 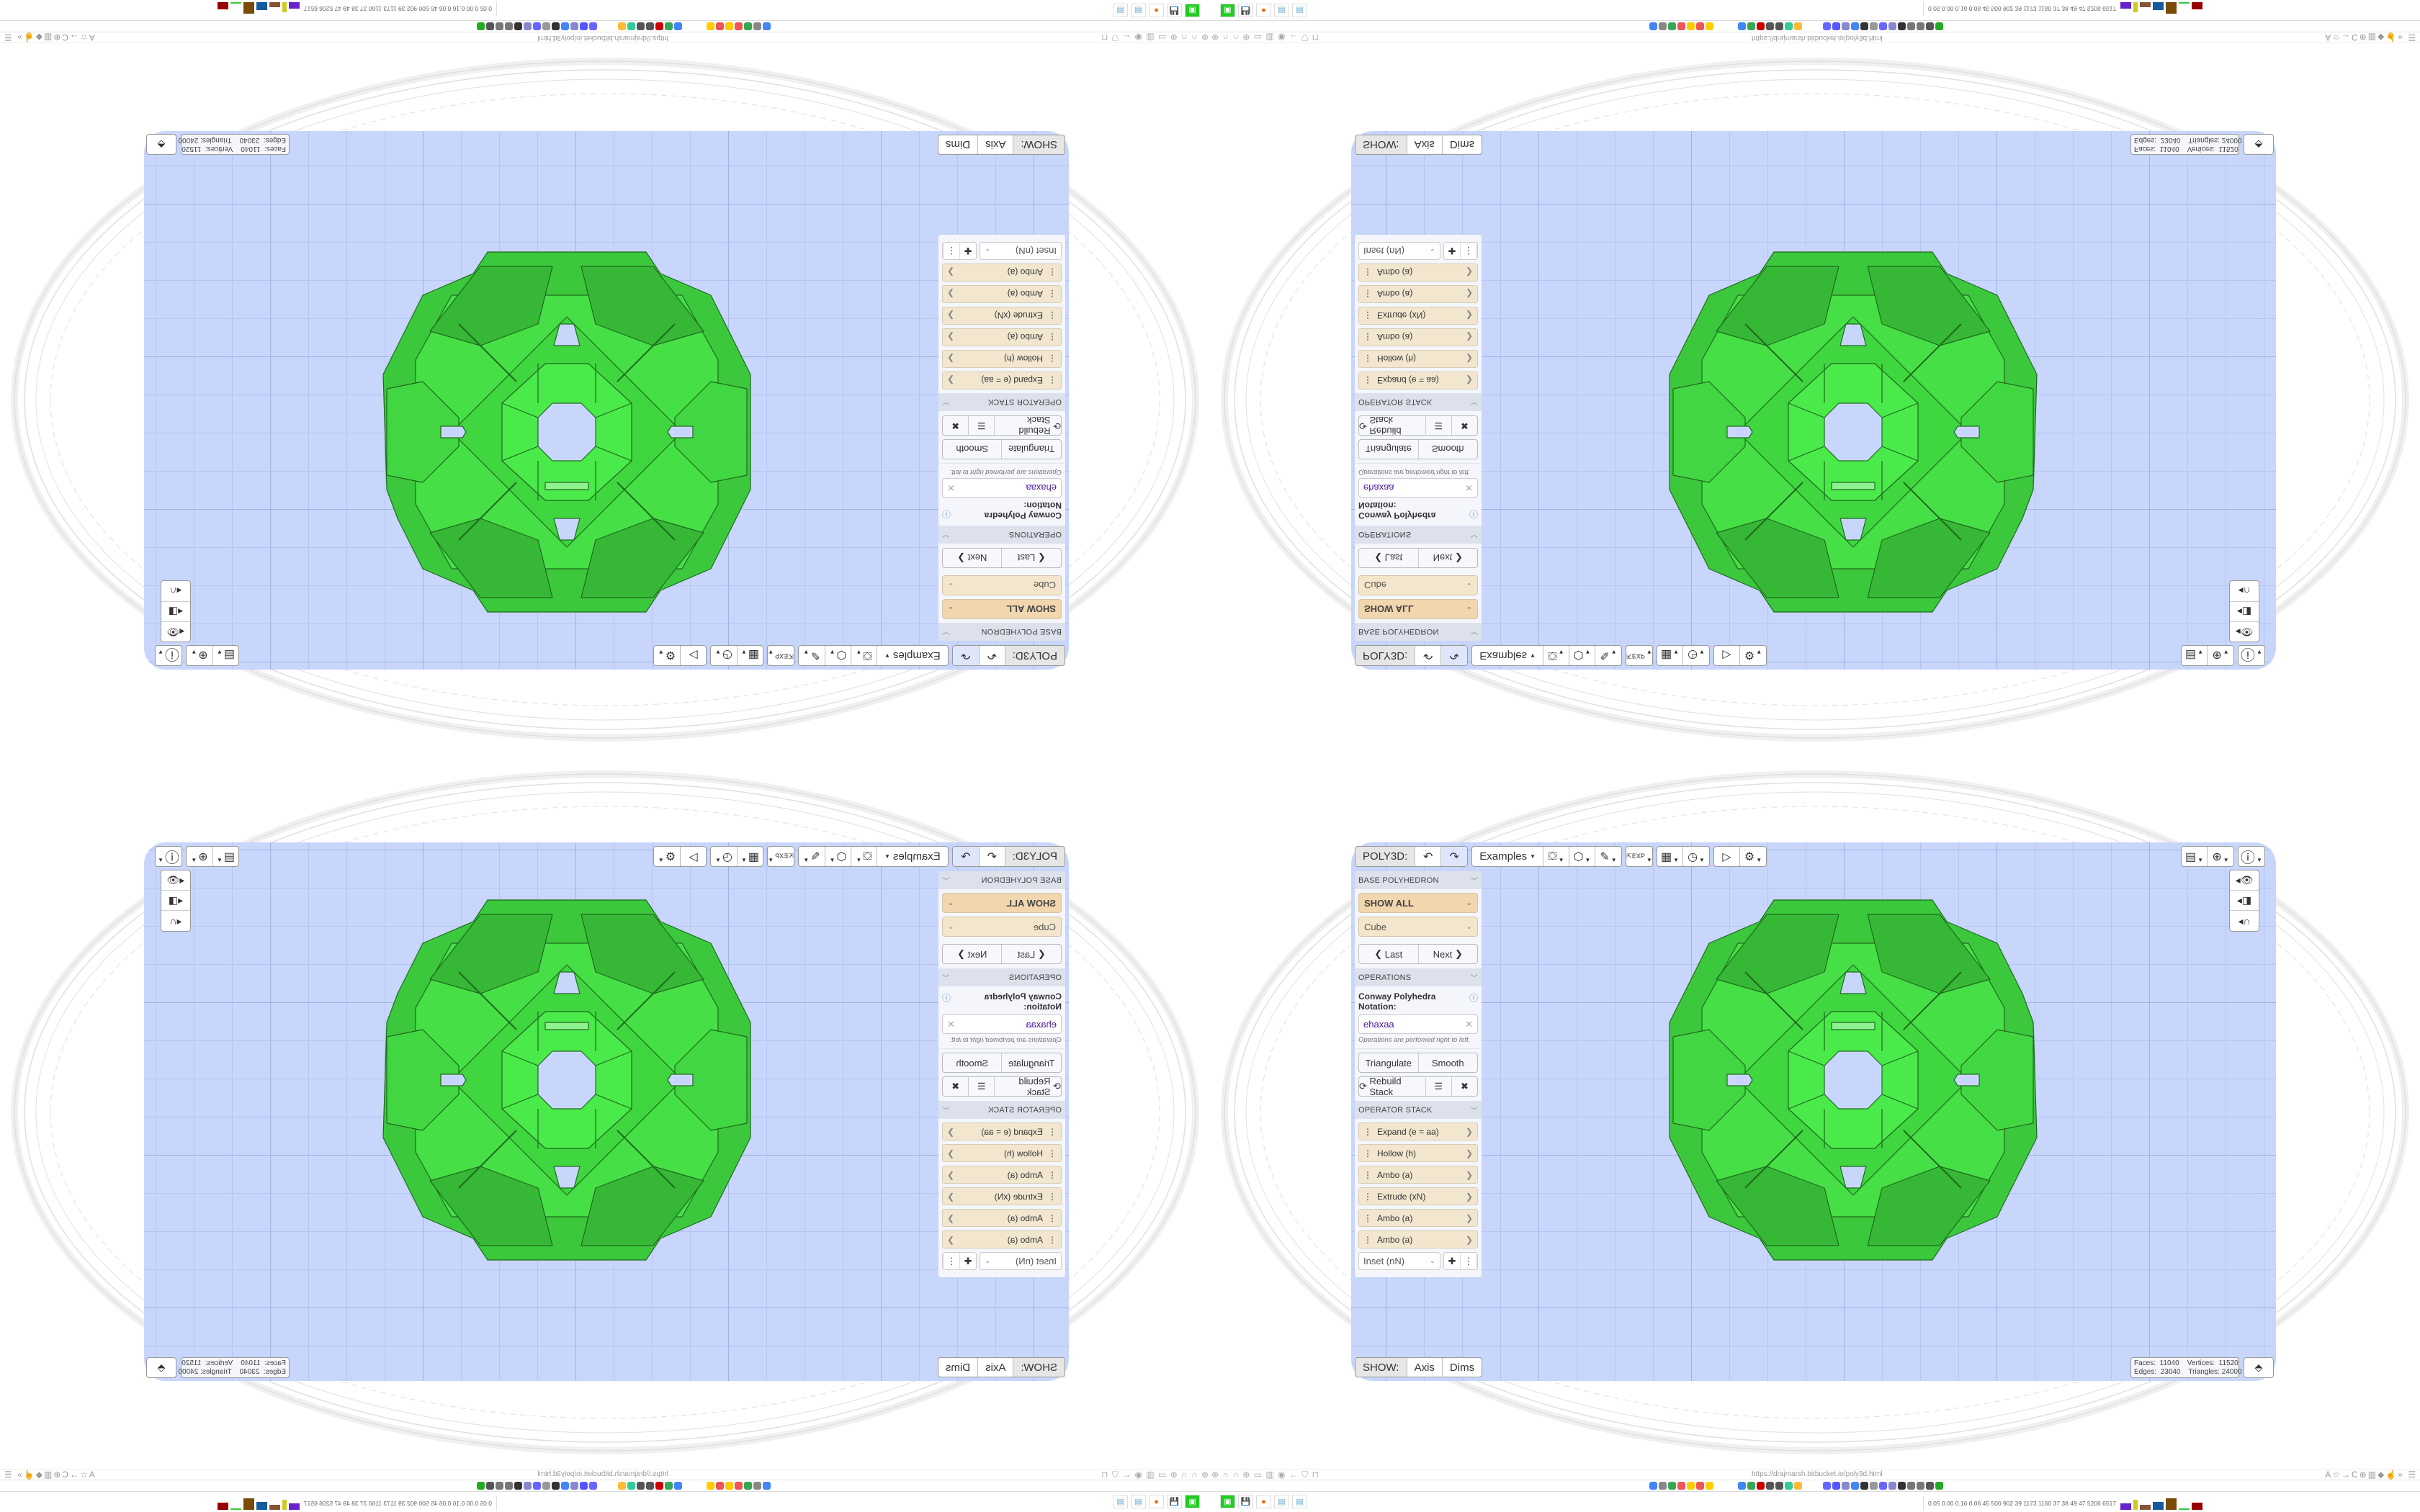 I want to click on axis-button: Axis, so click(x=1425, y=1367).